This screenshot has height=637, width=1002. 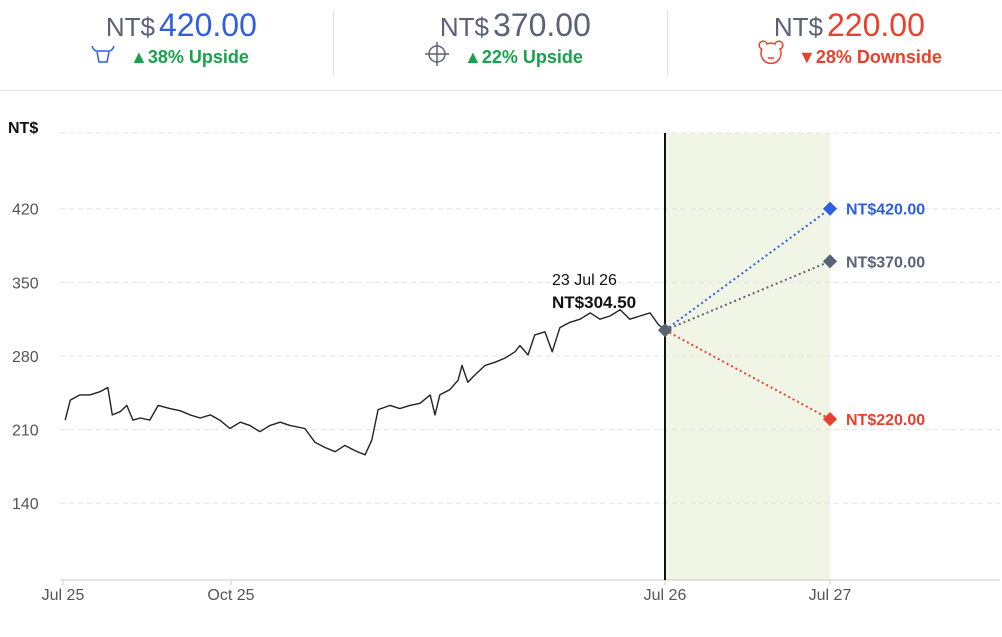 I want to click on y-tick-label: 140, so click(x=25, y=504).